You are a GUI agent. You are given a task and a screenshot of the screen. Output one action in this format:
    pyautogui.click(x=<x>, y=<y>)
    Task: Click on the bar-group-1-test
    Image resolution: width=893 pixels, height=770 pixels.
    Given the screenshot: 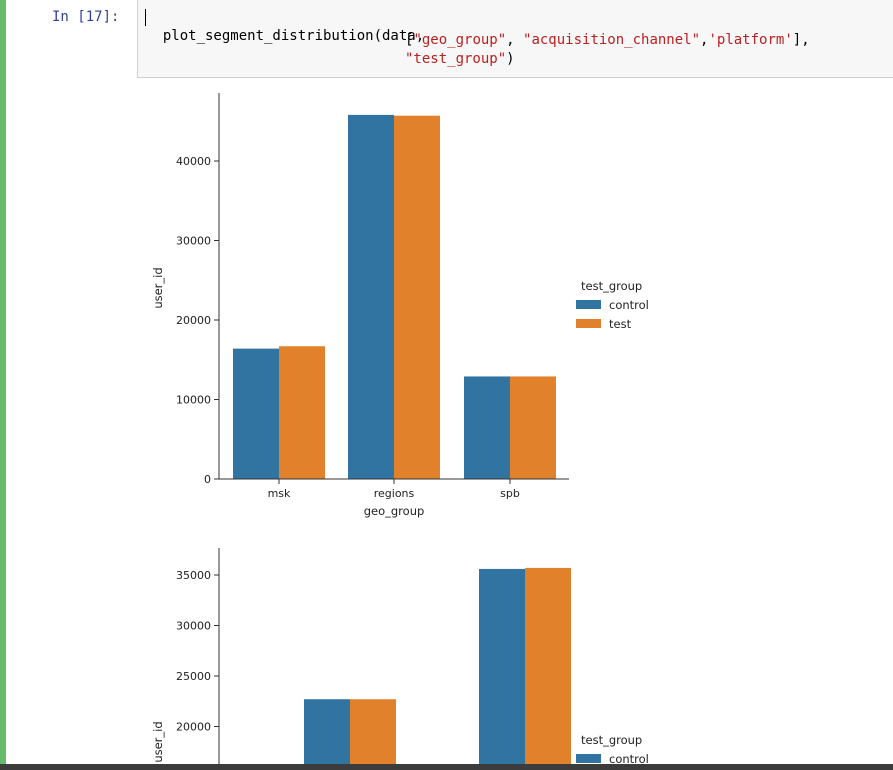 What is the action you would take?
    pyautogui.click(x=373, y=731)
    